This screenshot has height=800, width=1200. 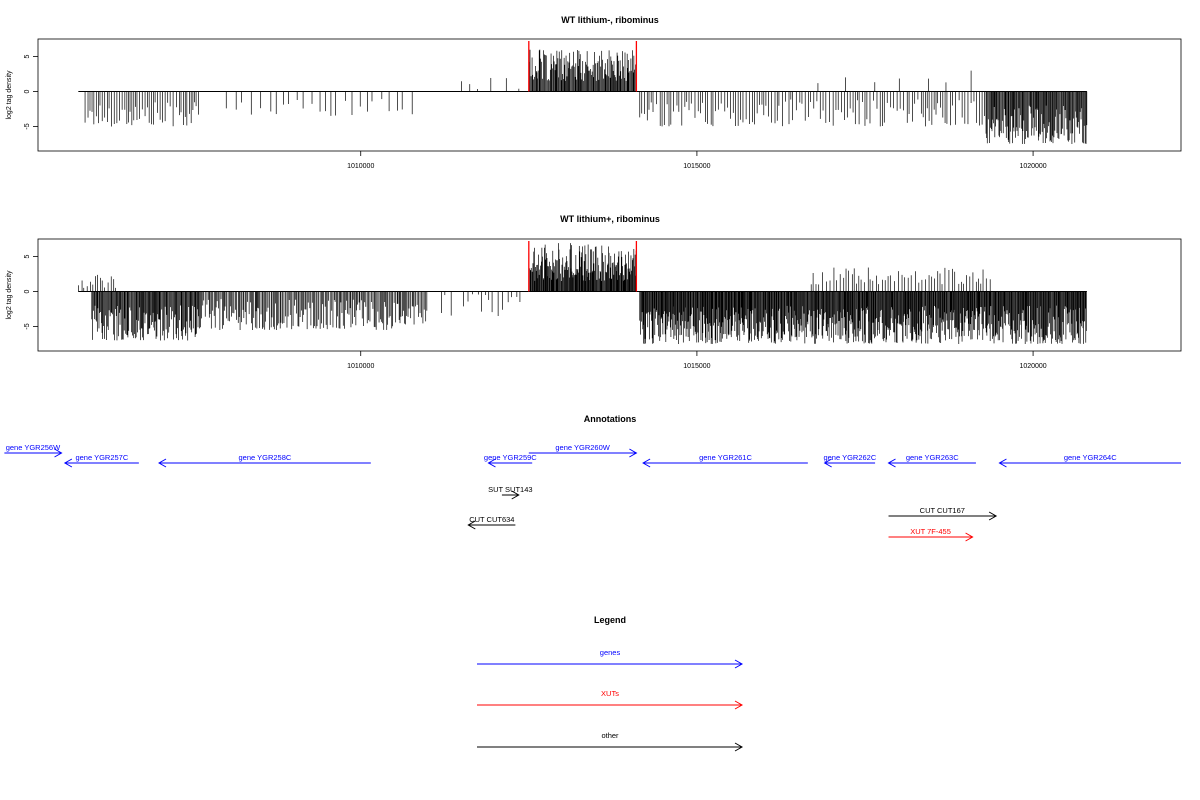 I want to click on legend-label: XUTs, so click(x=610, y=693).